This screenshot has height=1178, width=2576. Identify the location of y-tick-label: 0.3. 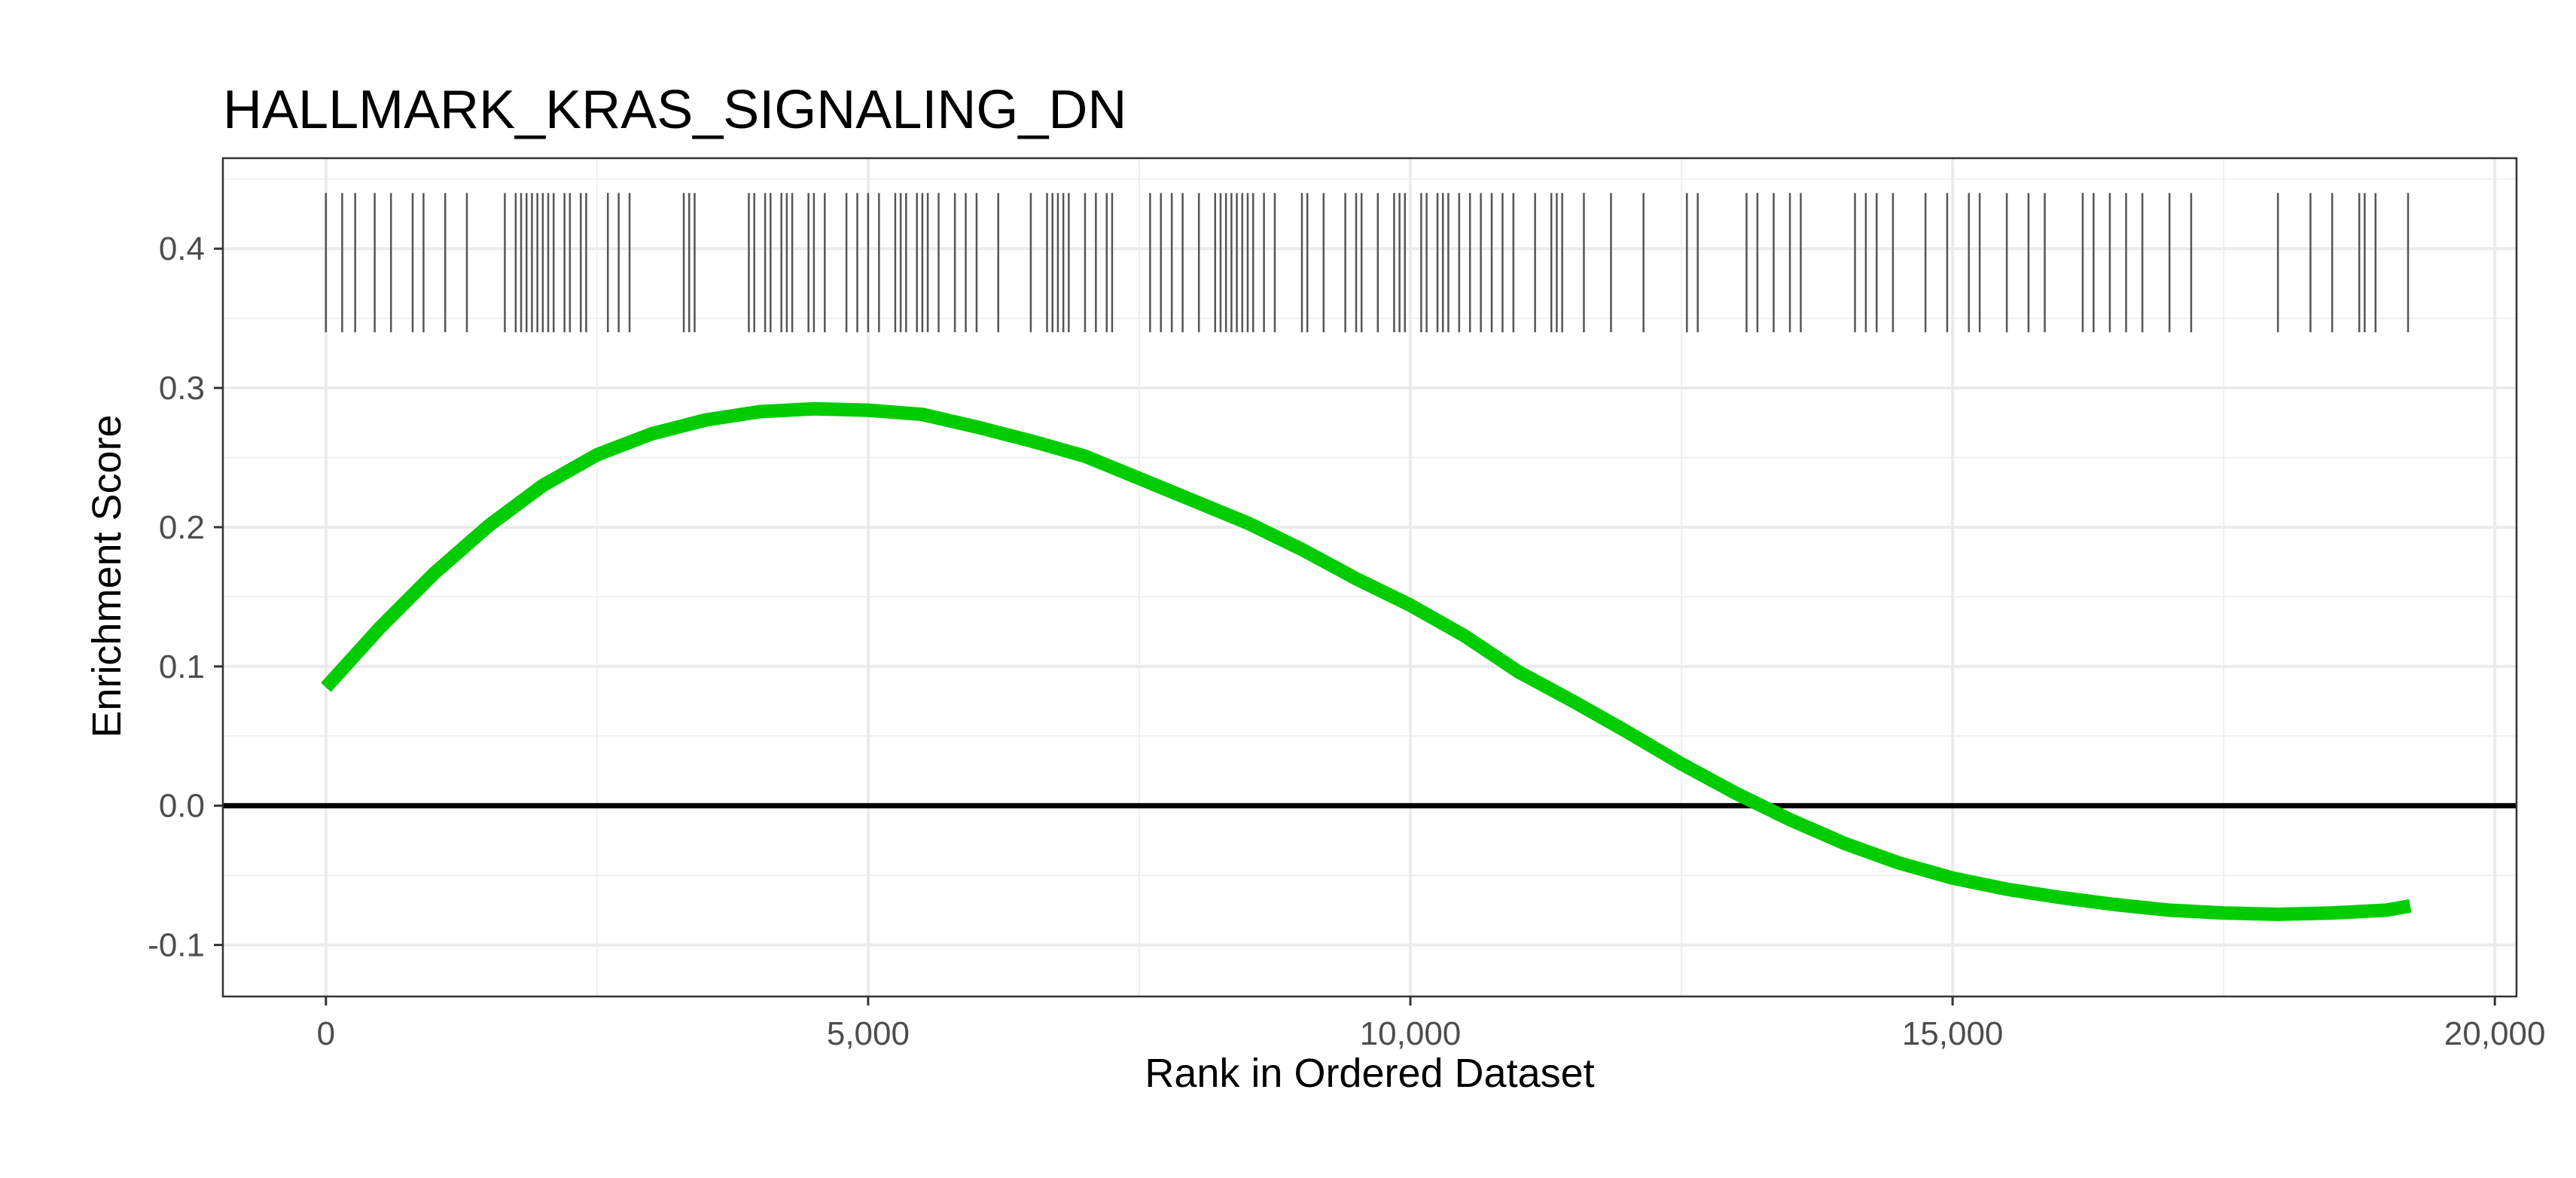
(182, 389).